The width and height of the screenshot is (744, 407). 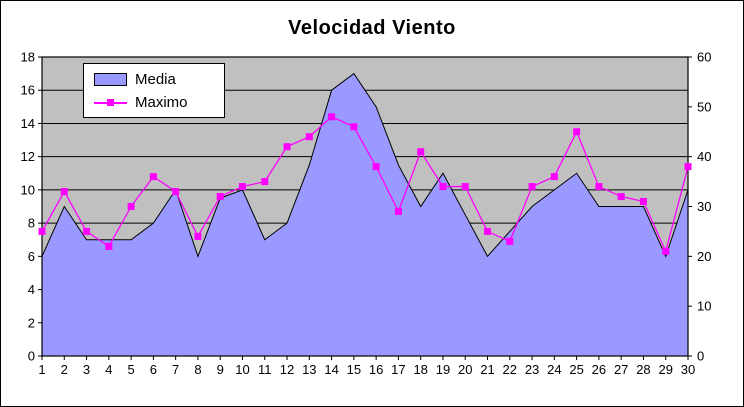 I want to click on x-axis-tick-label: 12, so click(x=287, y=369).